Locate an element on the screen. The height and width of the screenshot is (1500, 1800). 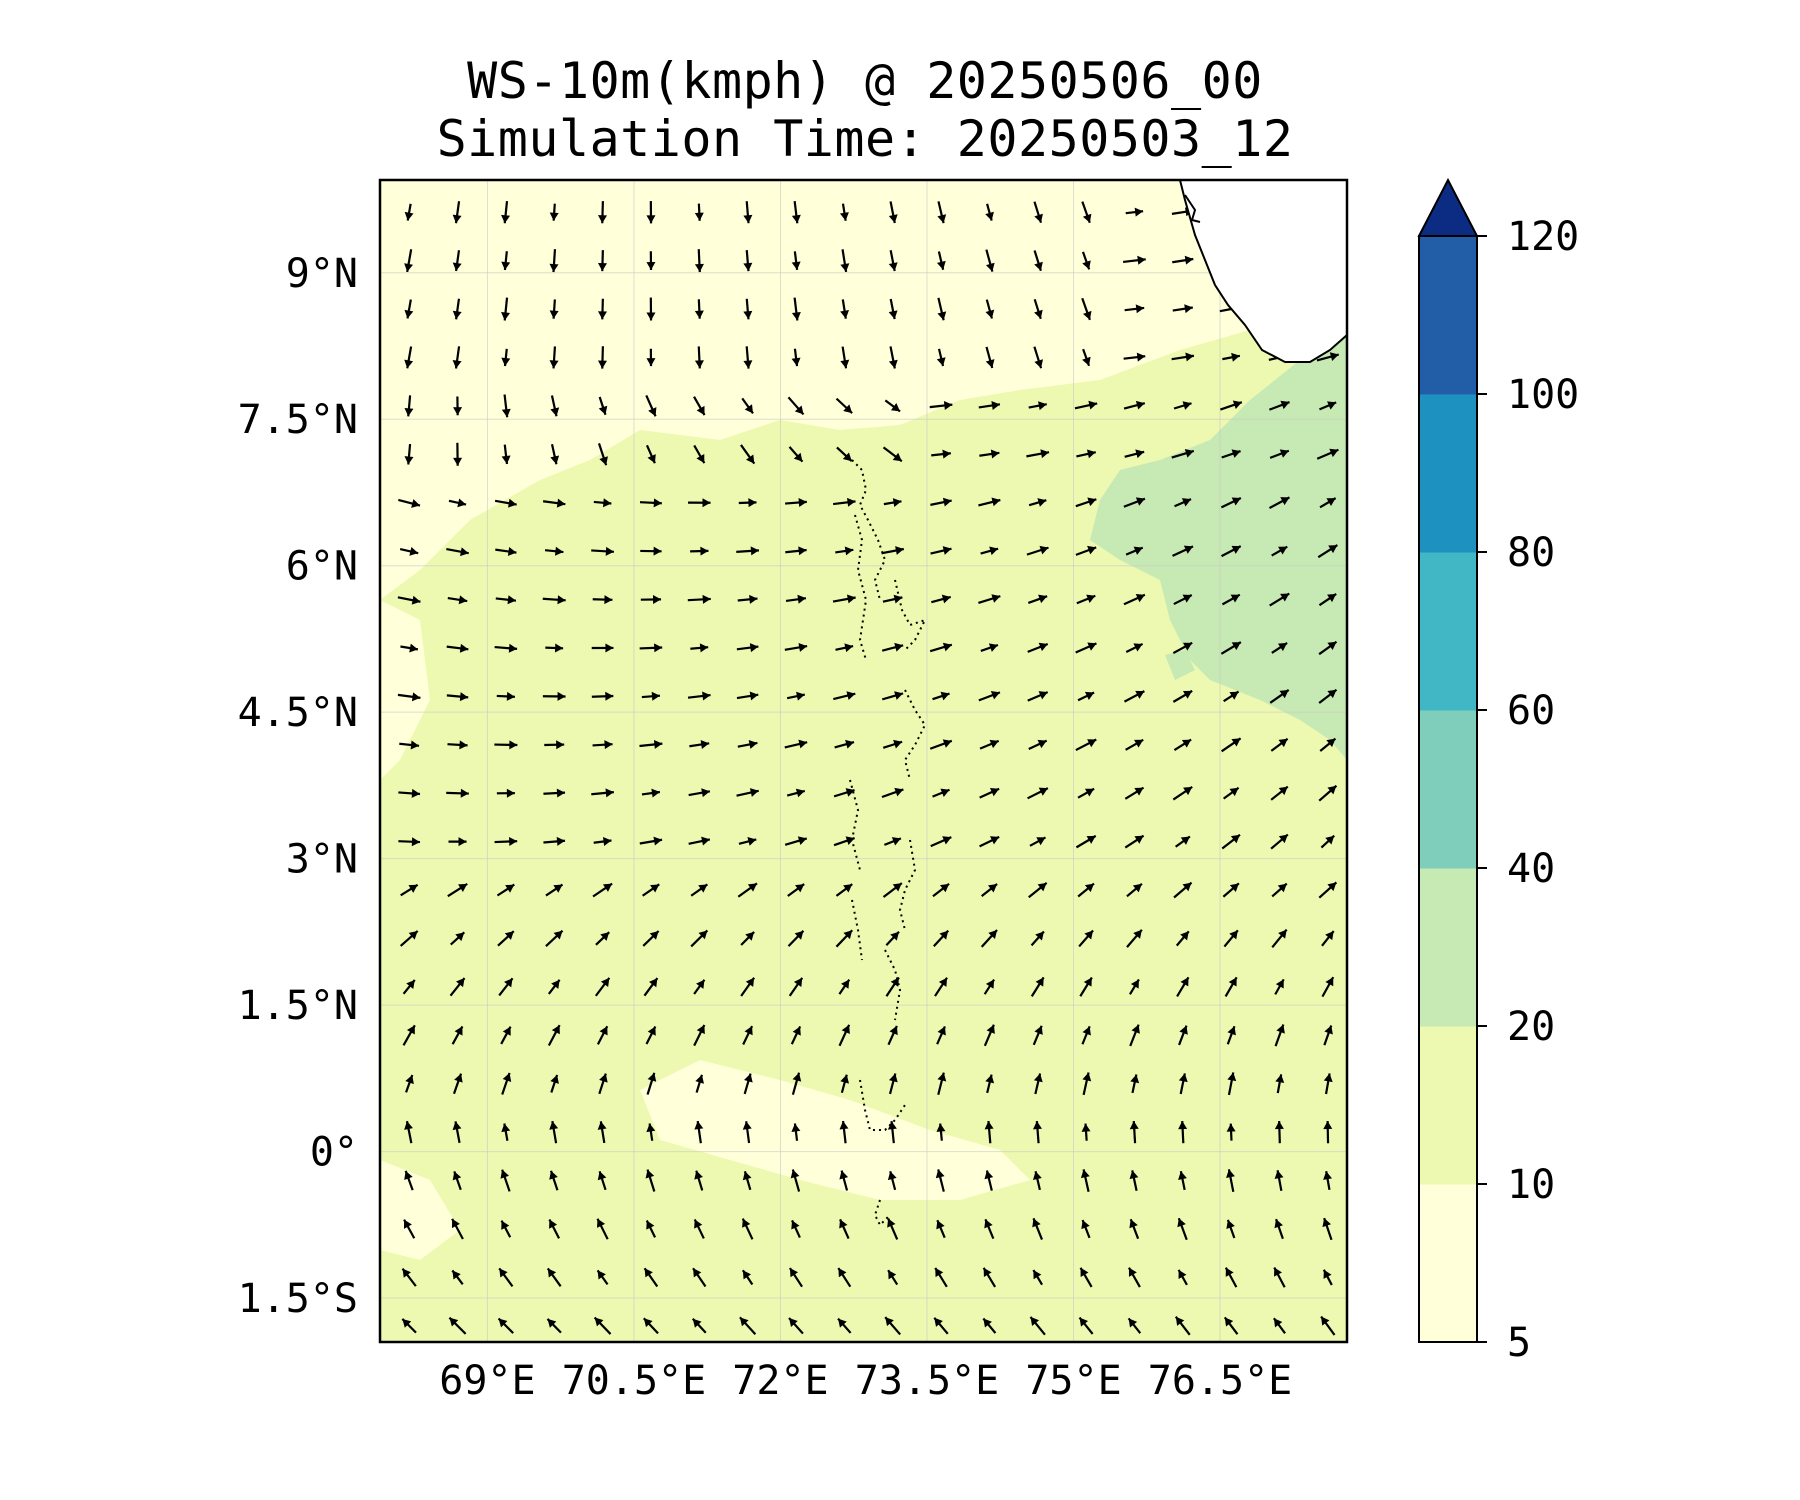
colorbar: 120 100 80 60 40 20 10 5 is located at coordinates (1498, 771).